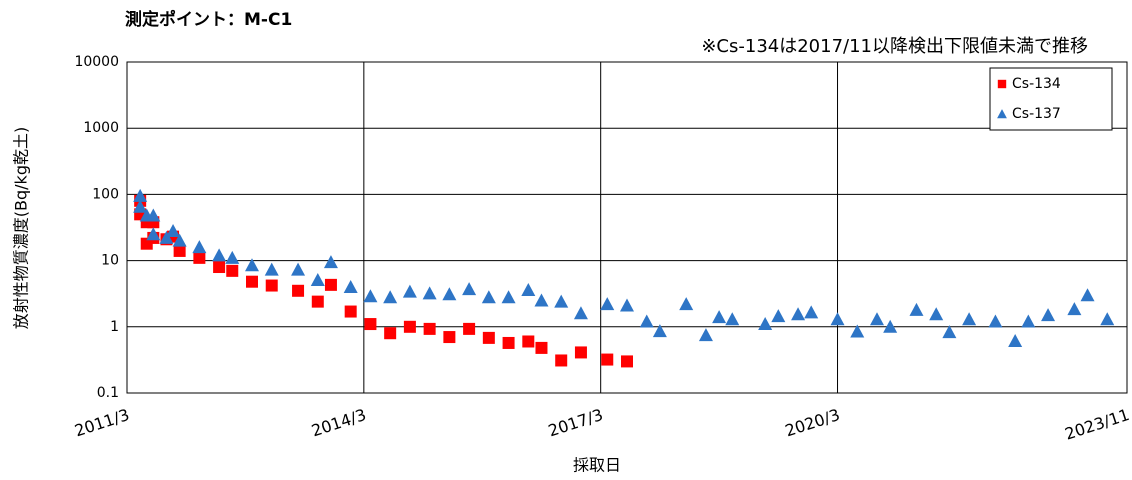 The width and height of the screenshot is (1132, 480). I want to click on x-tick-label: 2020/3, so click(812, 422).